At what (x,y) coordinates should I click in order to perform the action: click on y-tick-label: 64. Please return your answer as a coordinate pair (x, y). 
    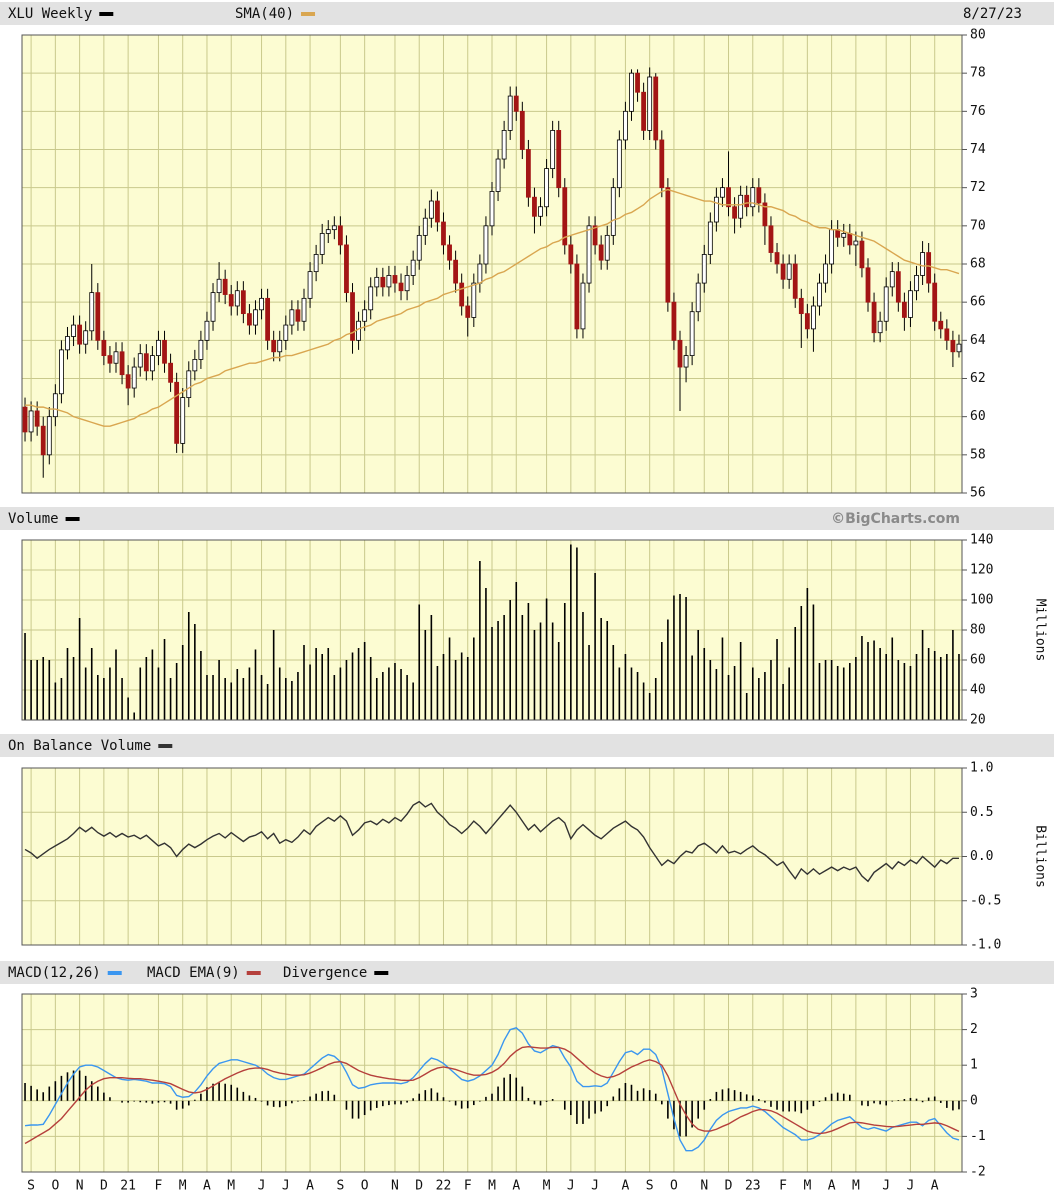
    Looking at the image, I should click on (978, 340).